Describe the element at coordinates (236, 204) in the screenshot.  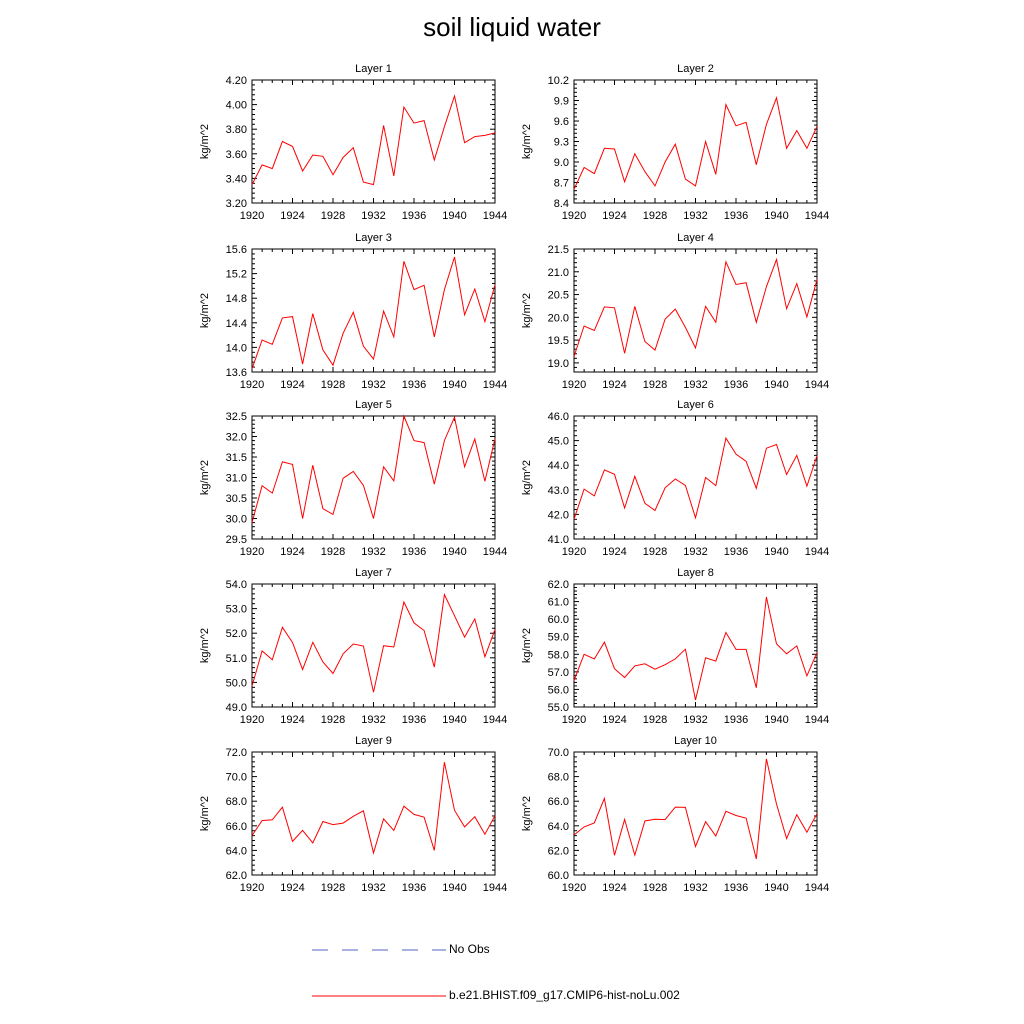
I see `y-tick-label: 3.20` at that location.